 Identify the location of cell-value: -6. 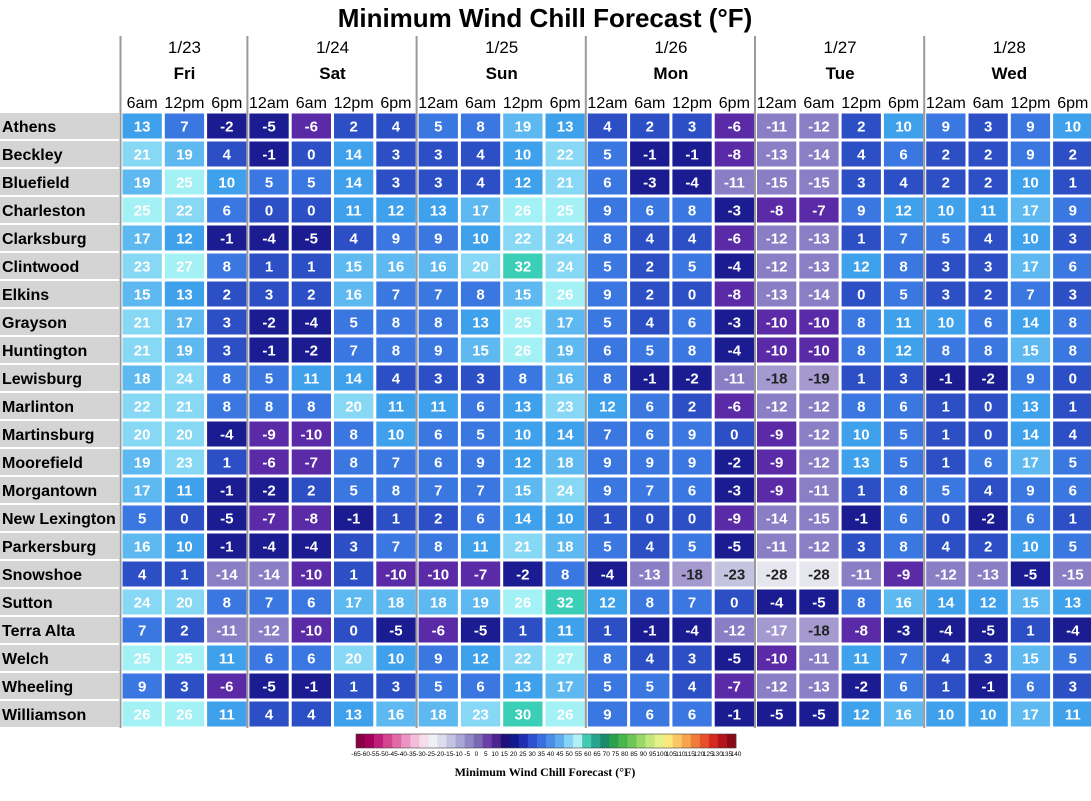
(734, 127).